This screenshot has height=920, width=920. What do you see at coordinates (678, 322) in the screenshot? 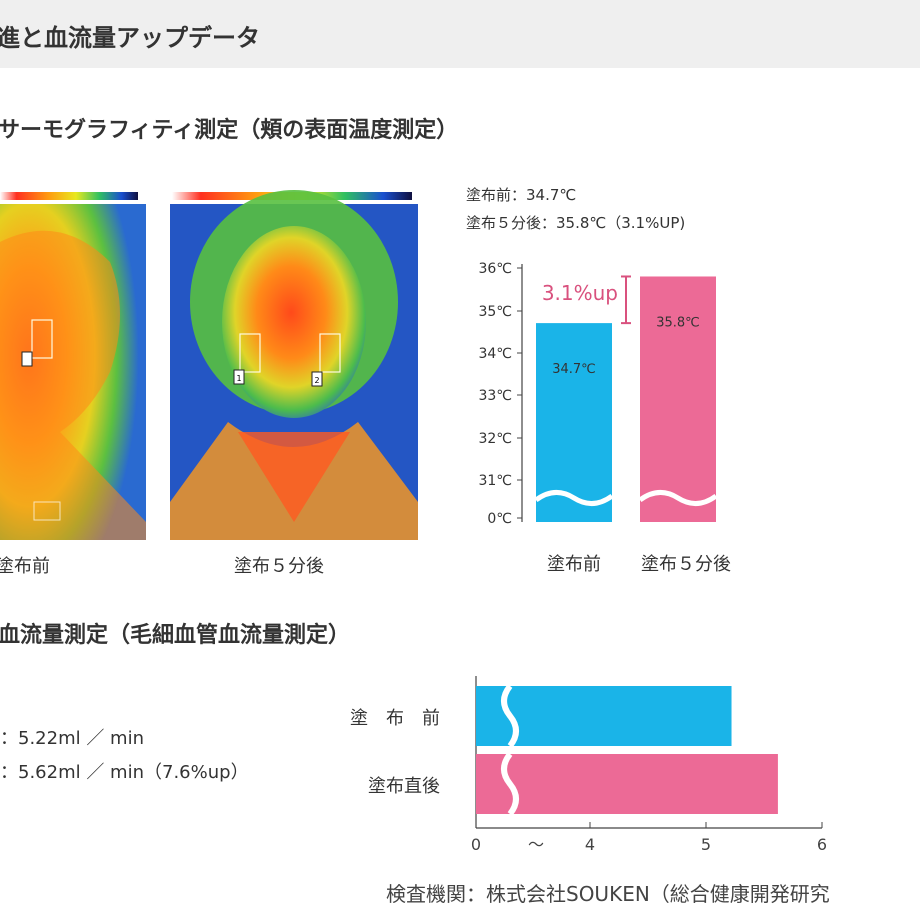
I see `bar-value-label: 35.8℃` at bounding box center [678, 322].